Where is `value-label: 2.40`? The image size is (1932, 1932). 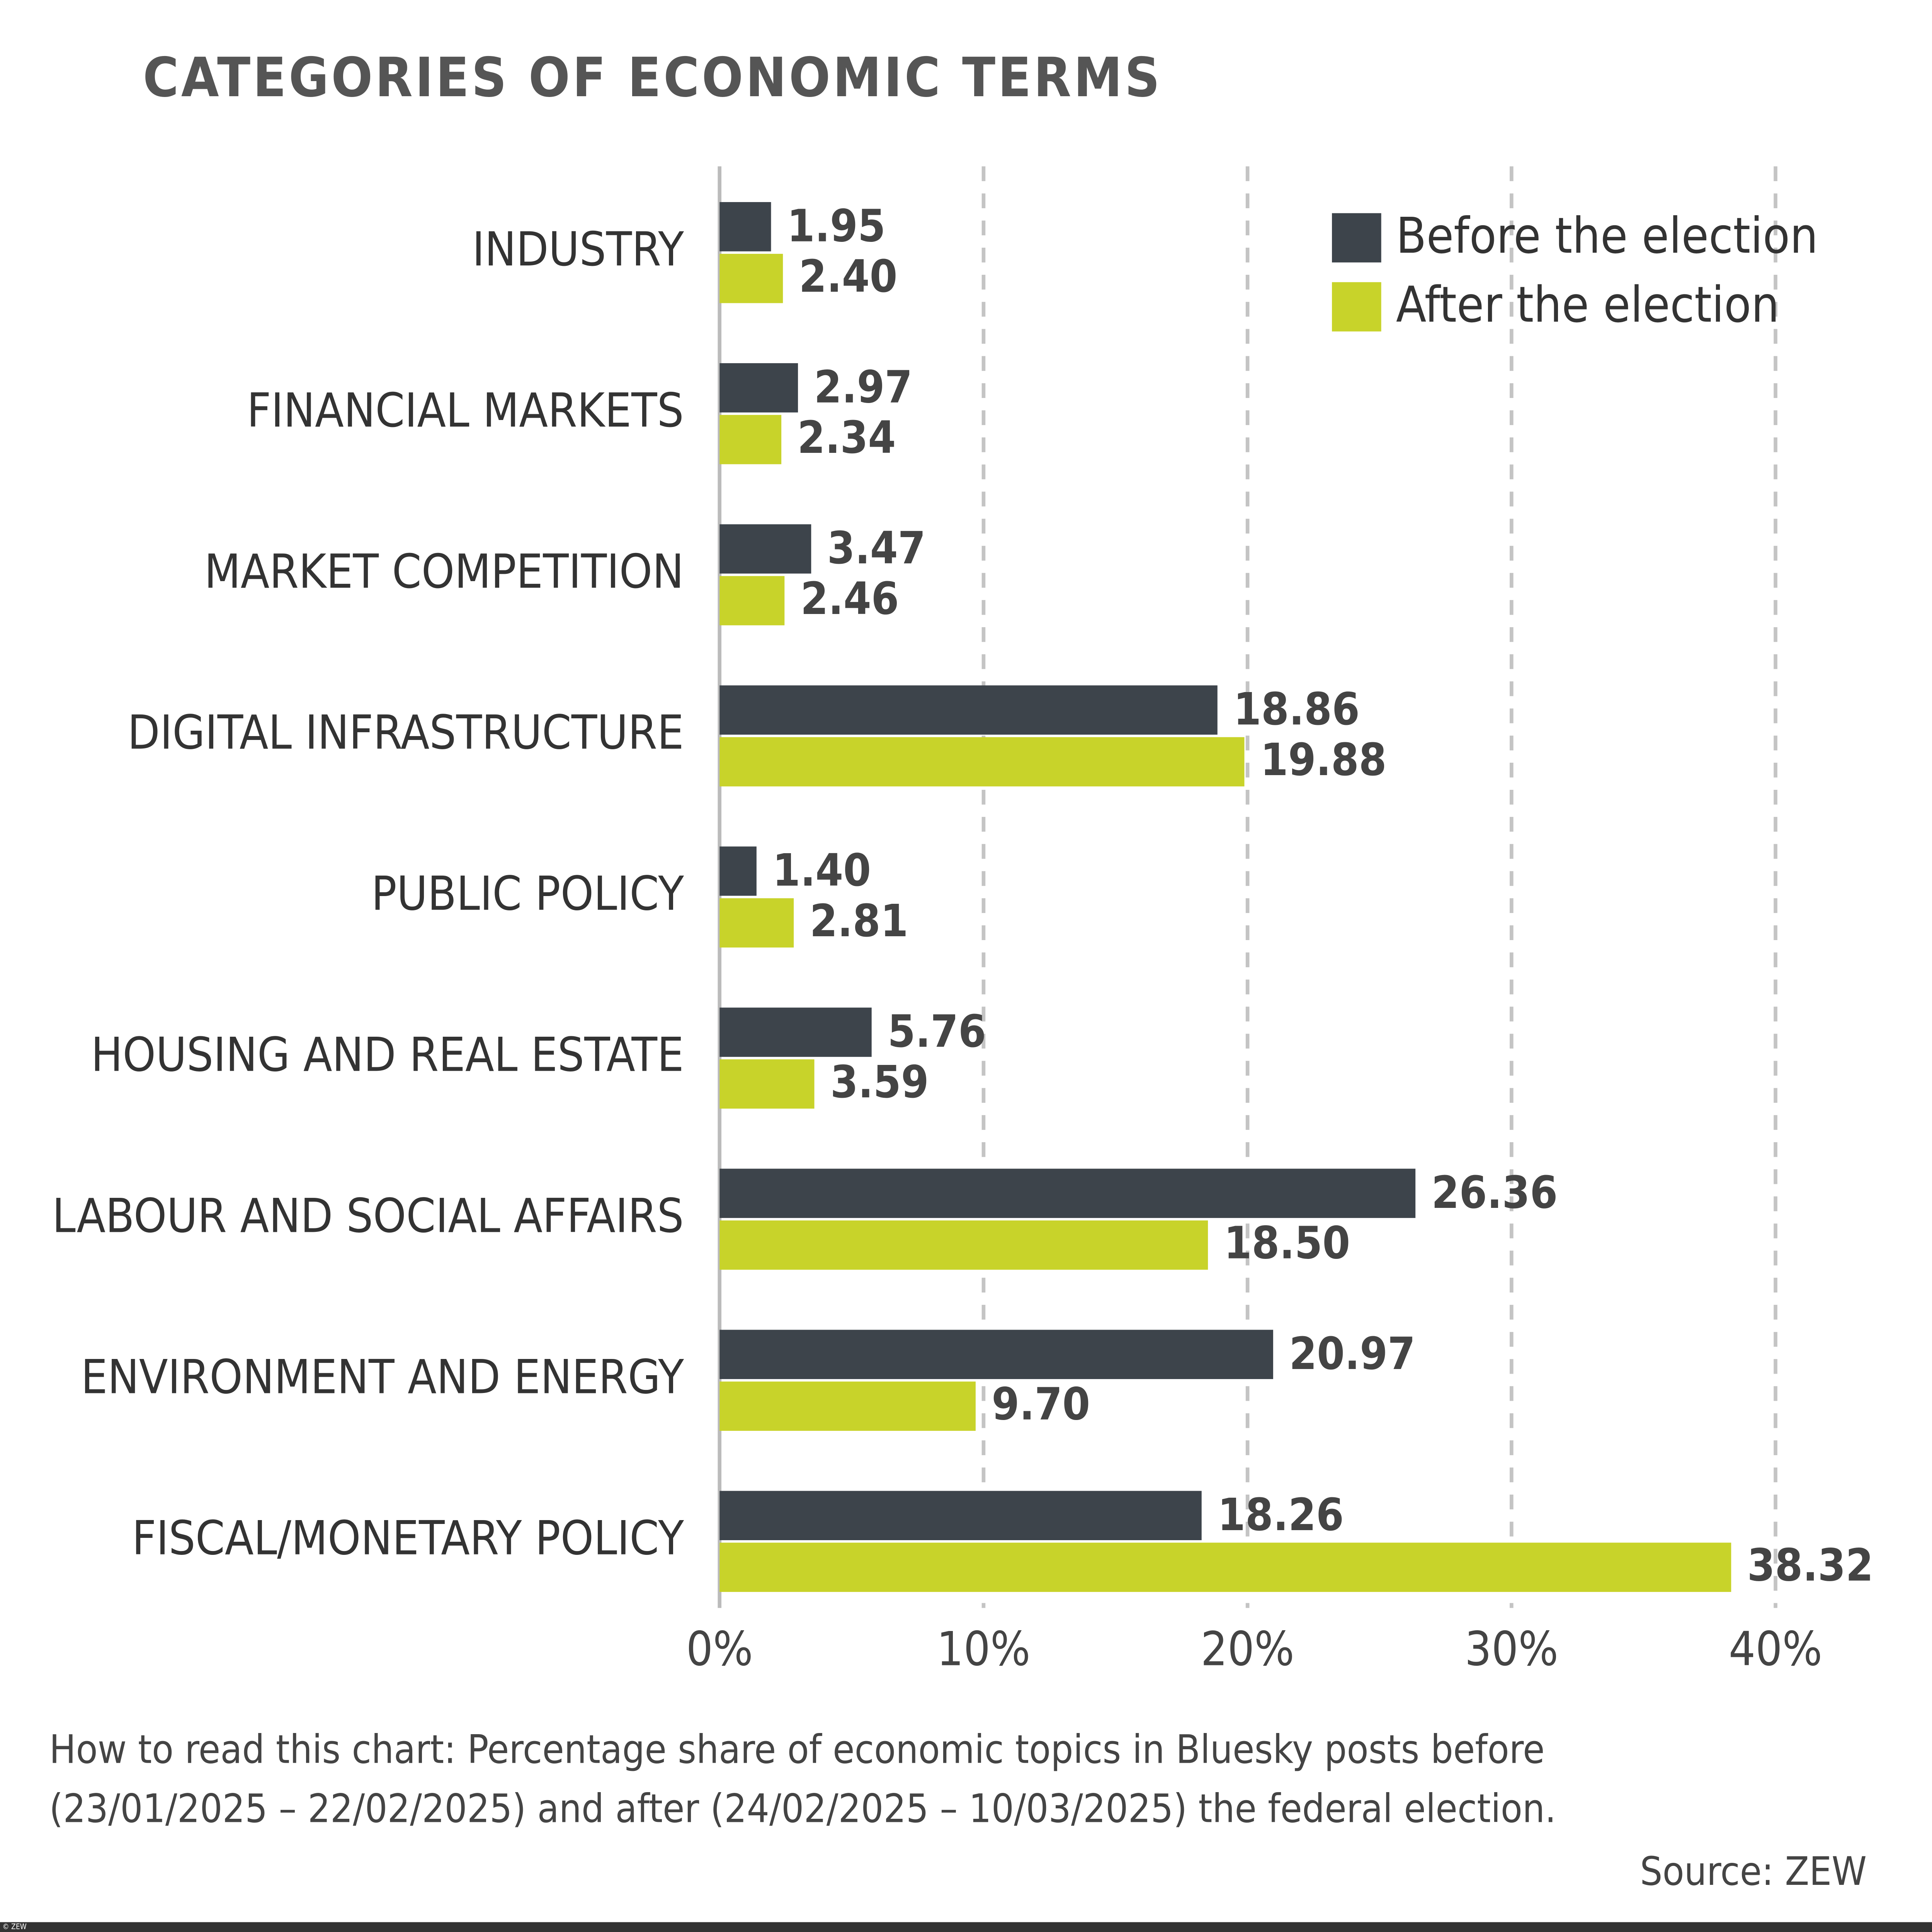 value-label: 2.40 is located at coordinates (849, 277).